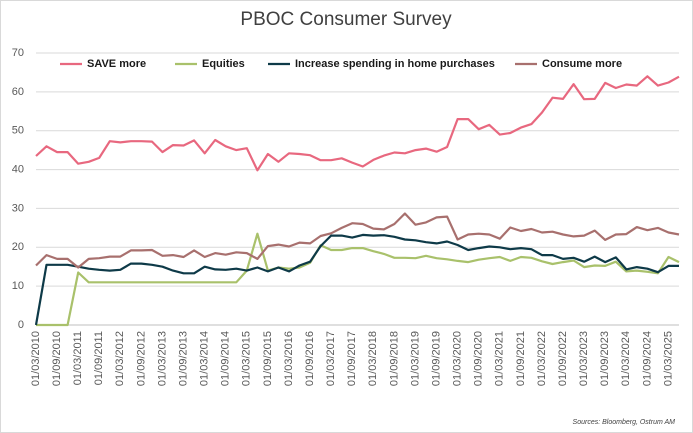 The image size is (693, 433). What do you see at coordinates (247, 358) in the screenshot?
I see `x-tick-label: 01/03/2015` at bounding box center [247, 358].